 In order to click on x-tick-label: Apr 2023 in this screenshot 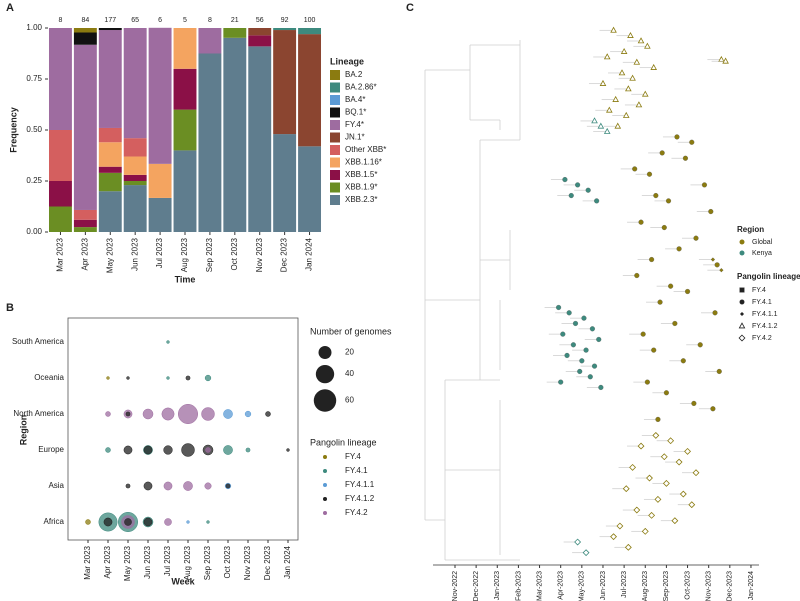, I will do `click(84, 253)`.